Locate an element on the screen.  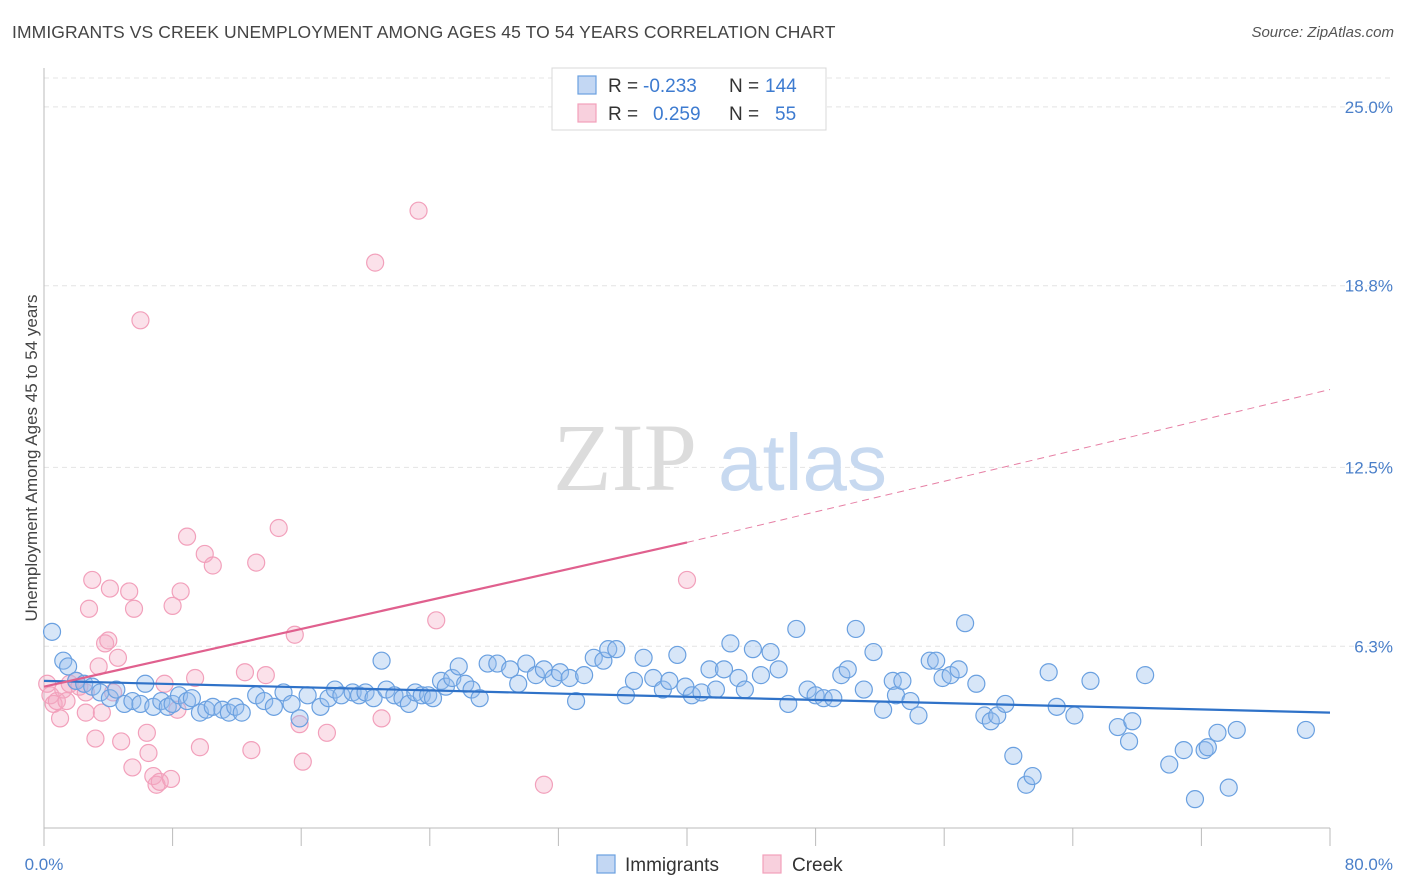
watermark-atlas: atlas is located at coordinates (802, 462).